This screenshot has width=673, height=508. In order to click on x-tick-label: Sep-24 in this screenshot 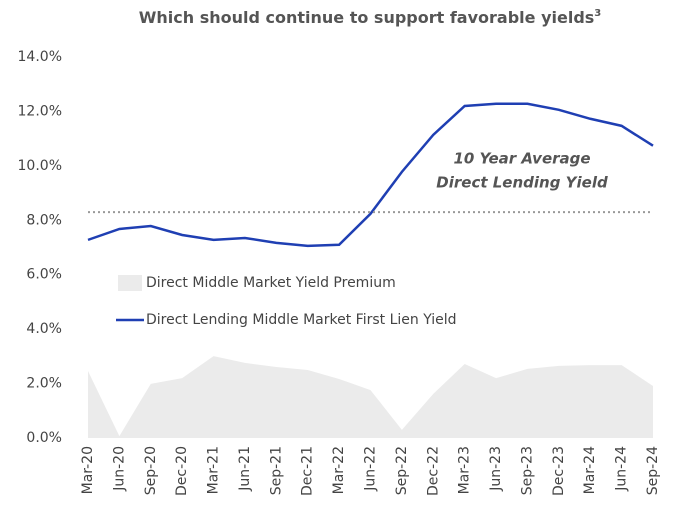, I will do `click(653, 470)`.